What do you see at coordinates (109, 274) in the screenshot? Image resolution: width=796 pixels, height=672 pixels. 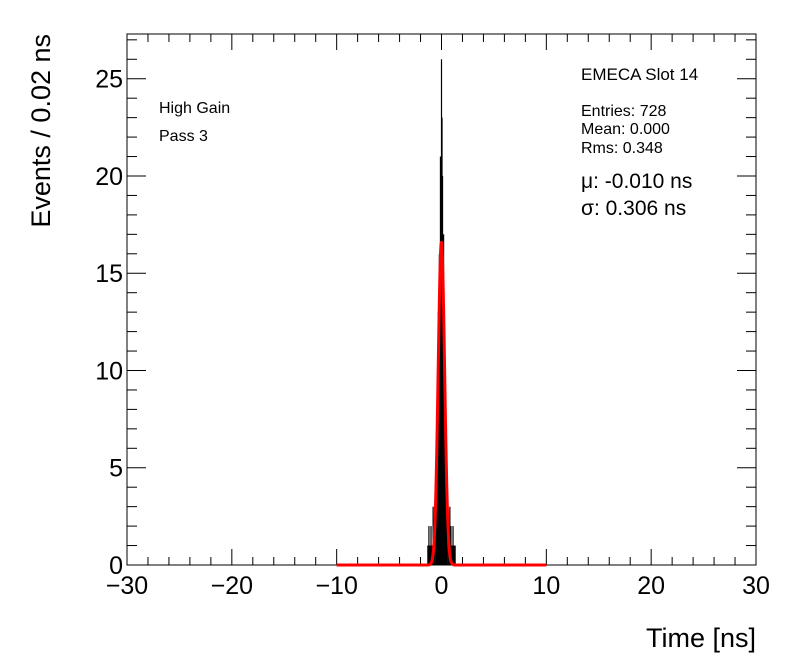 I see `y-tick-label: 15` at bounding box center [109, 274].